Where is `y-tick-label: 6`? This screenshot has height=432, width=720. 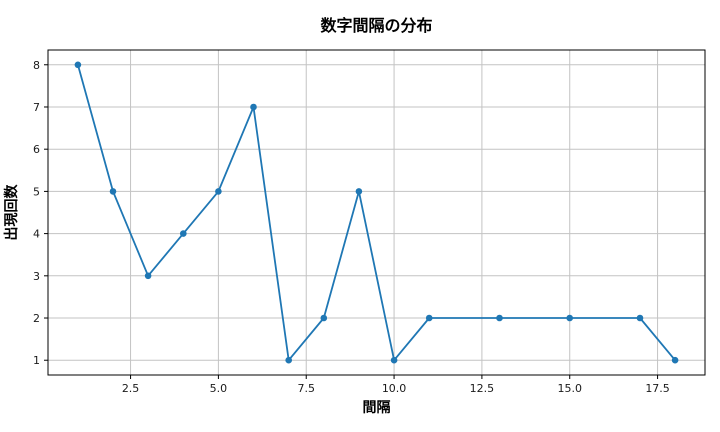 y-tick-label: 6 is located at coordinates (36, 149).